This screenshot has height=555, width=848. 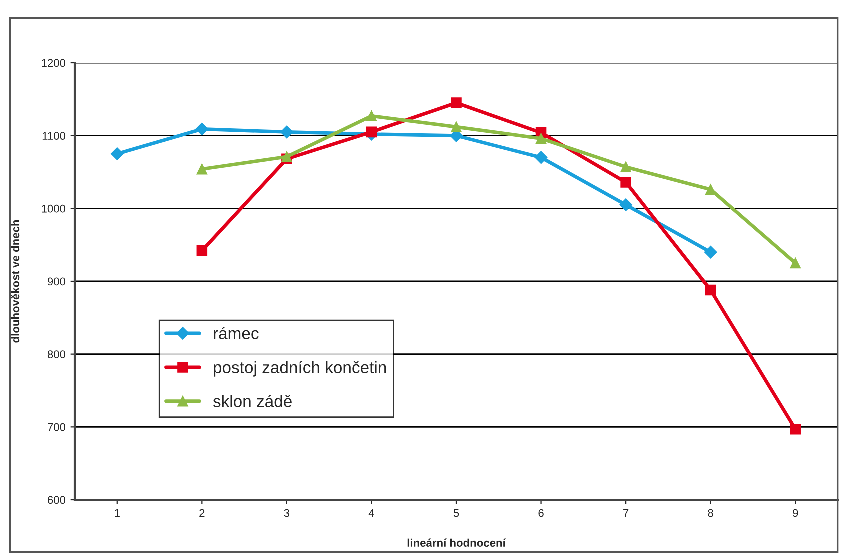 I want to click on x-tick-label: 3, so click(x=287, y=513).